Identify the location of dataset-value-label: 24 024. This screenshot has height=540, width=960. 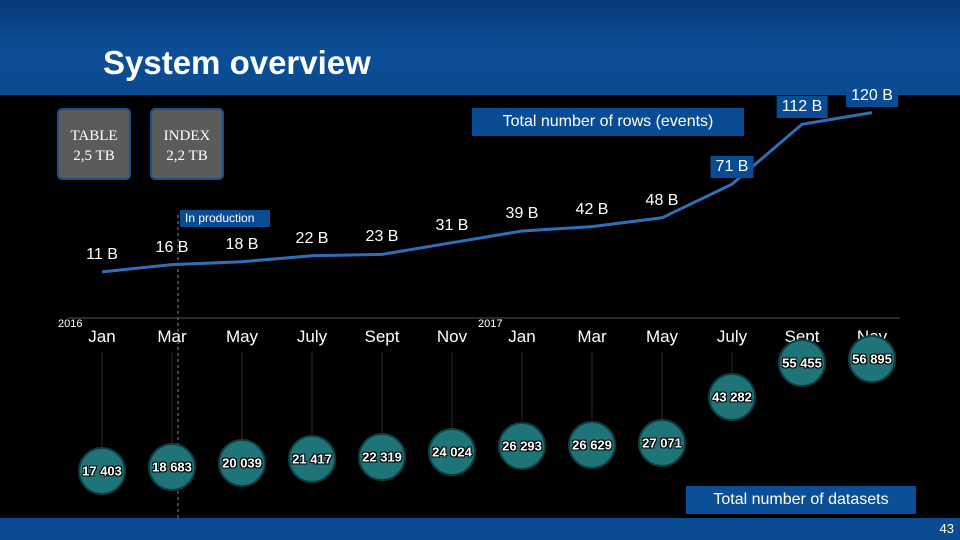
(452, 452).